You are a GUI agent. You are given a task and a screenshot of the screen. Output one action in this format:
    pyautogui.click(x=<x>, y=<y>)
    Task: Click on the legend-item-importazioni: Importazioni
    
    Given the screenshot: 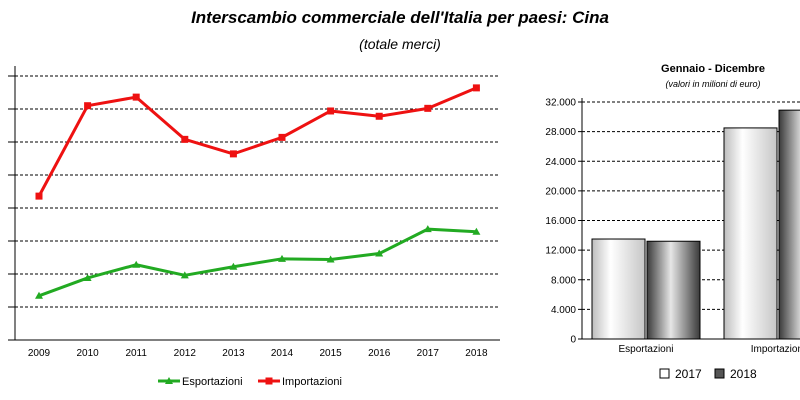 What is the action you would take?
    pyautogui.click(x=300, y=382)
    